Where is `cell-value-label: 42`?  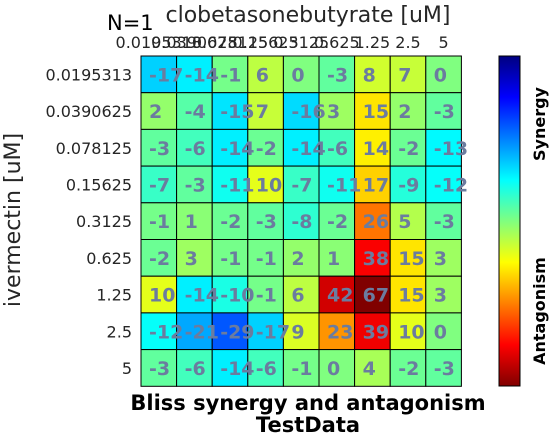 cell-value-label: 42 is located at coordinates (340, 296).